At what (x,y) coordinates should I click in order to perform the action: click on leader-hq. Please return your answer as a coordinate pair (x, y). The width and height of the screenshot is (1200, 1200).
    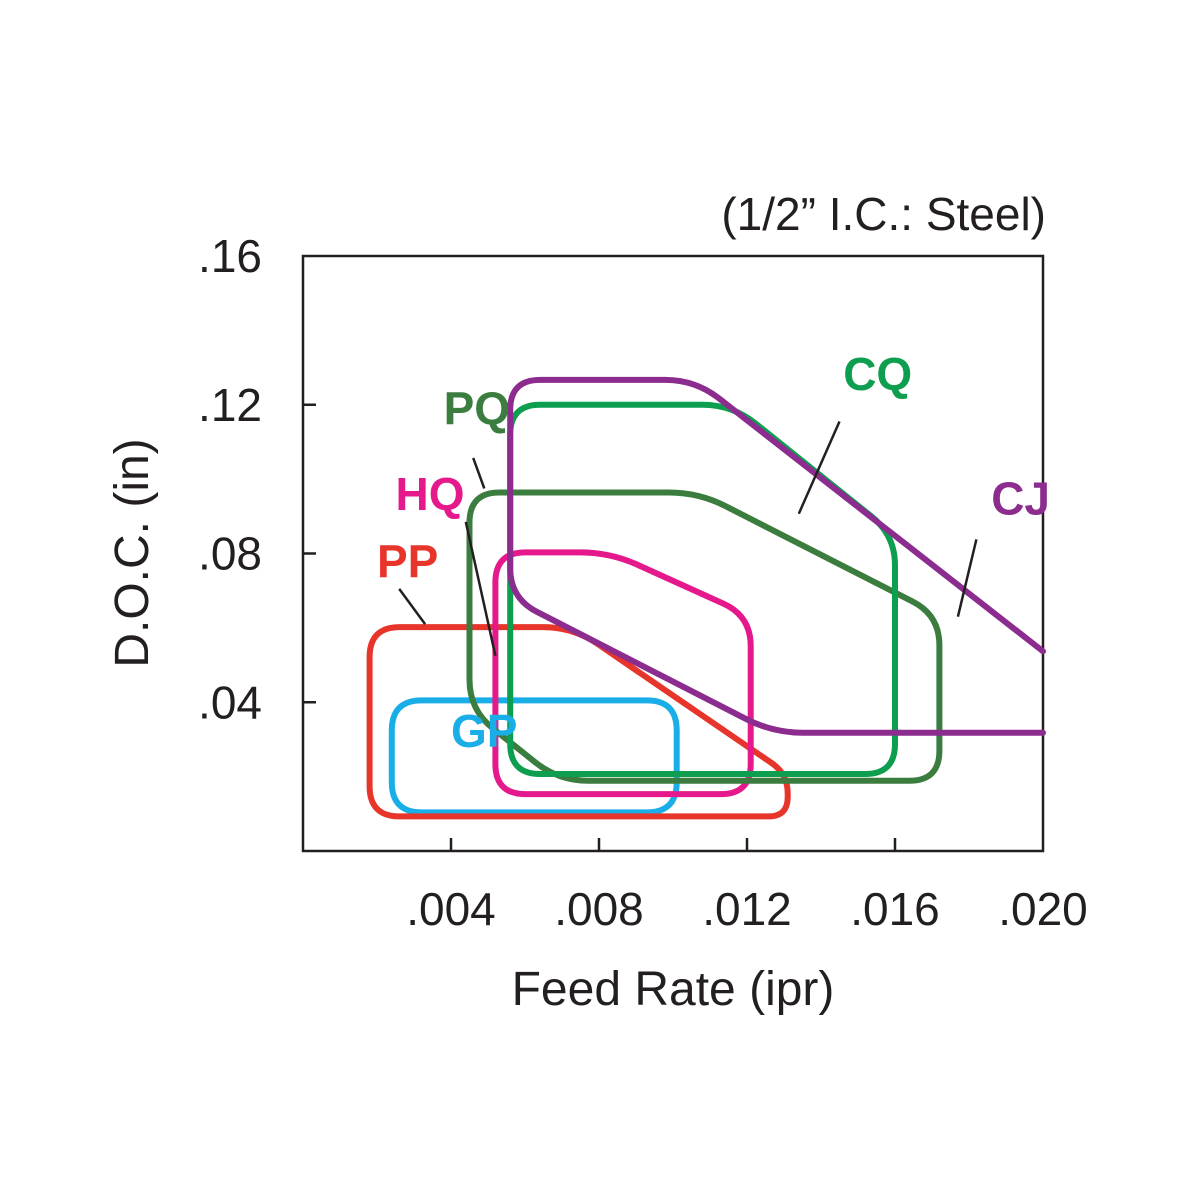
    Looking at the image, I should click on (480, 589).